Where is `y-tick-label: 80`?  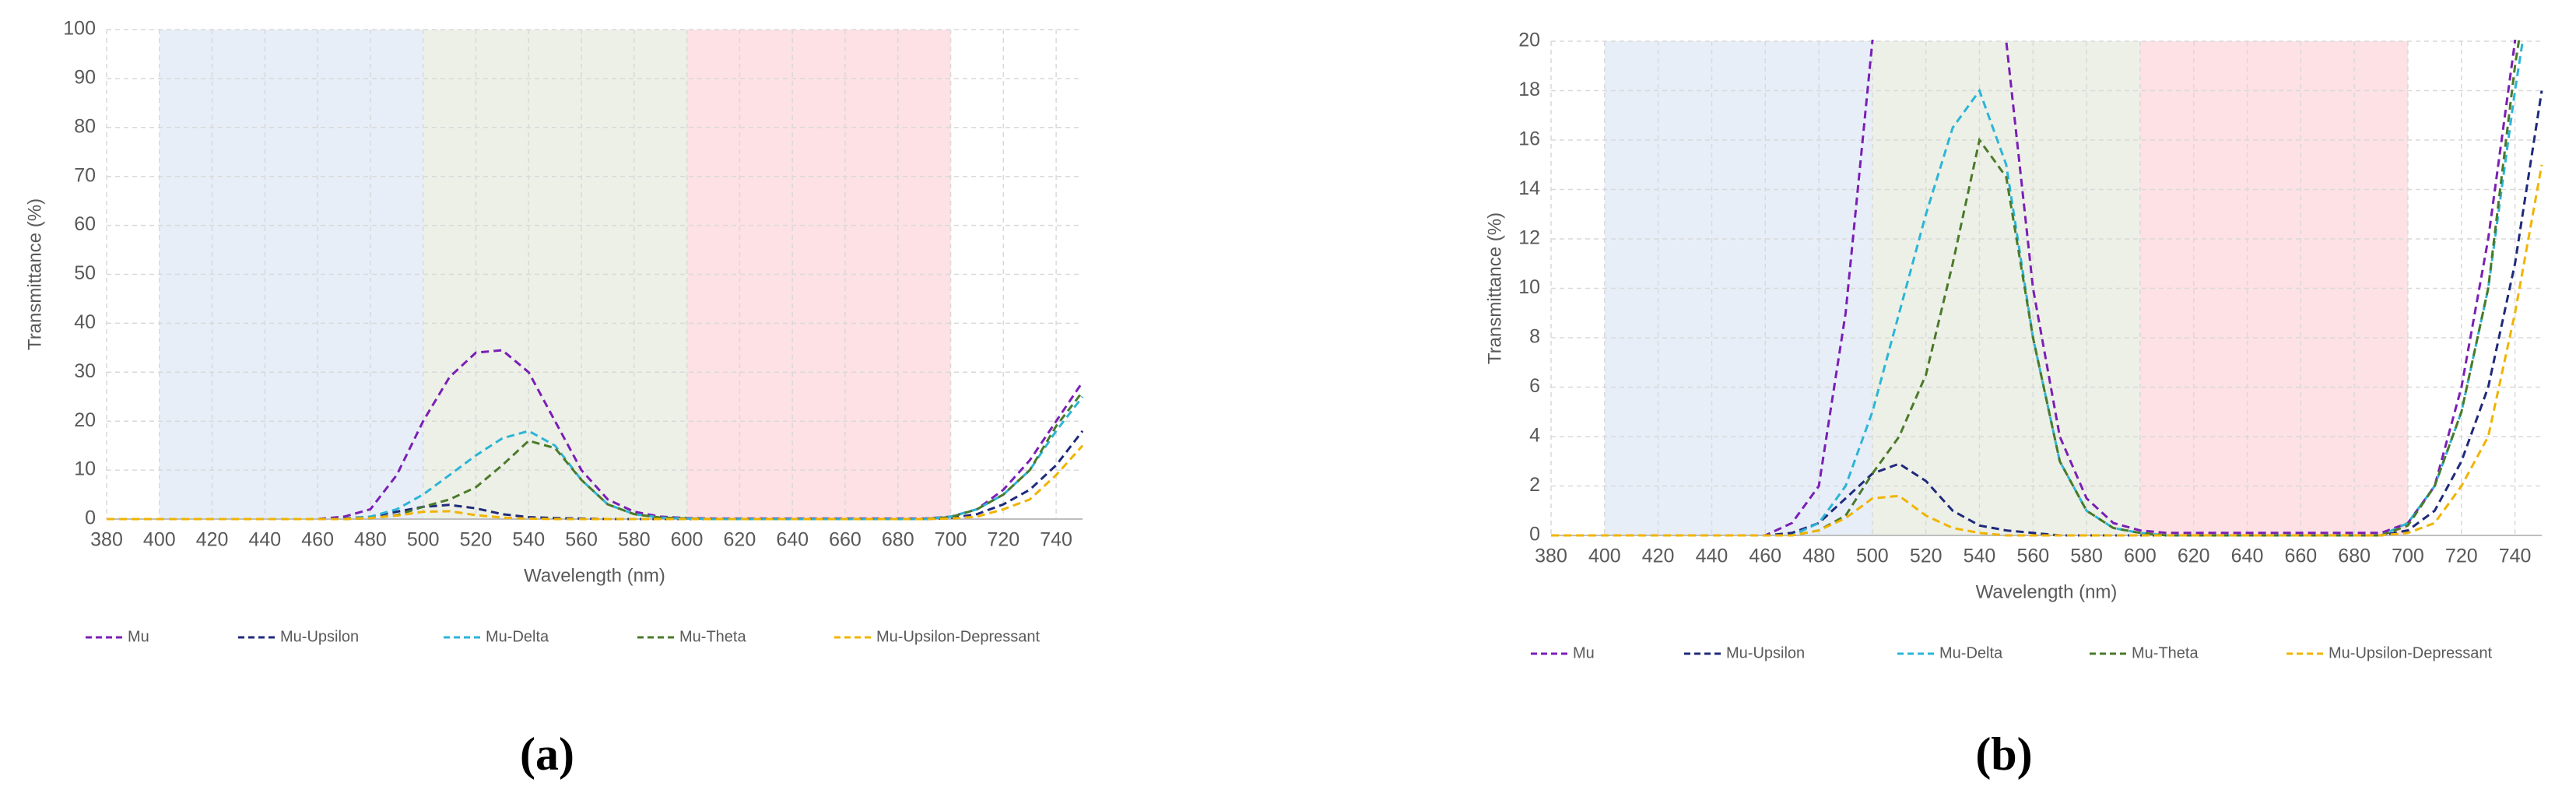
y-tick-label: 80 is located at coordinates (85, 126).